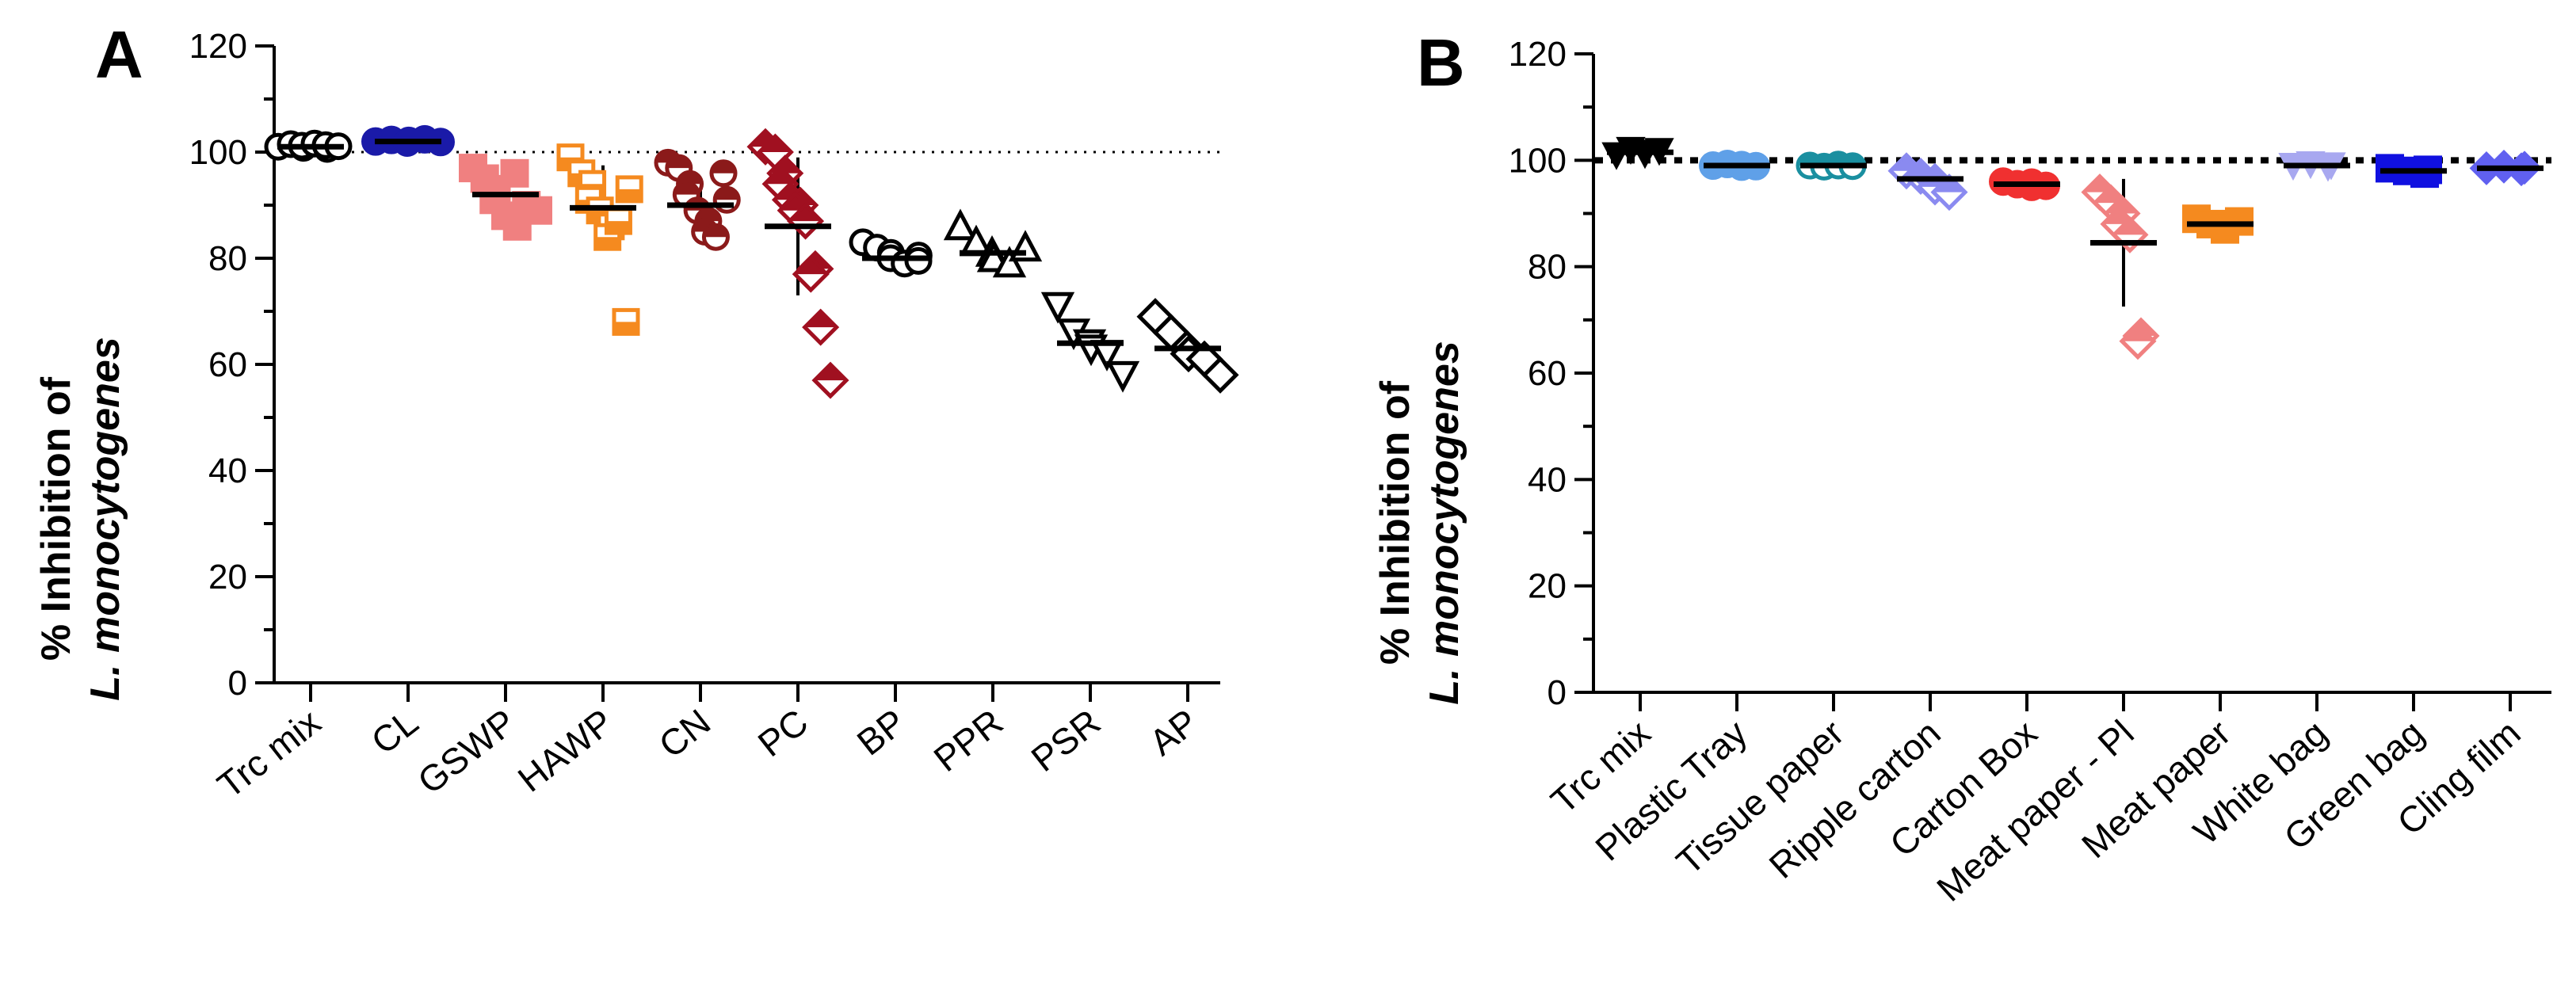  I want to click on panel-a-y-ticks: 0 20 40 60 80 100 120, so click(231, 365).